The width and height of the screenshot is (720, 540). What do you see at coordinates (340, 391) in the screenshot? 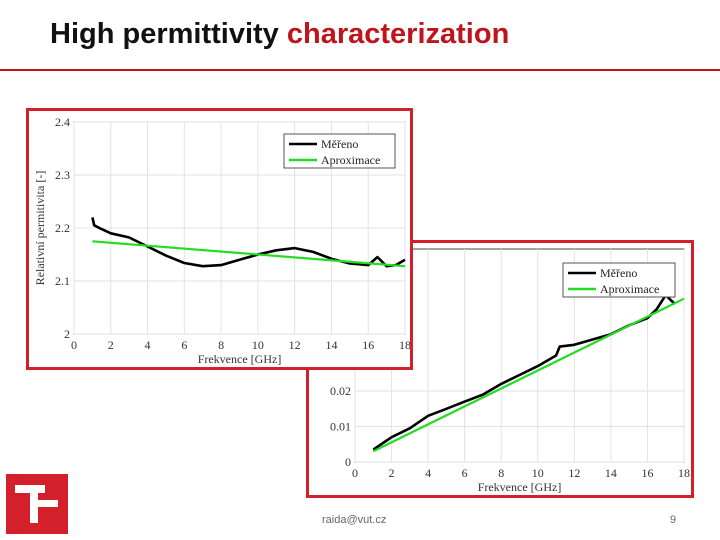
I see `y-tick-label: 0.02` at bounding box center [340, 391].